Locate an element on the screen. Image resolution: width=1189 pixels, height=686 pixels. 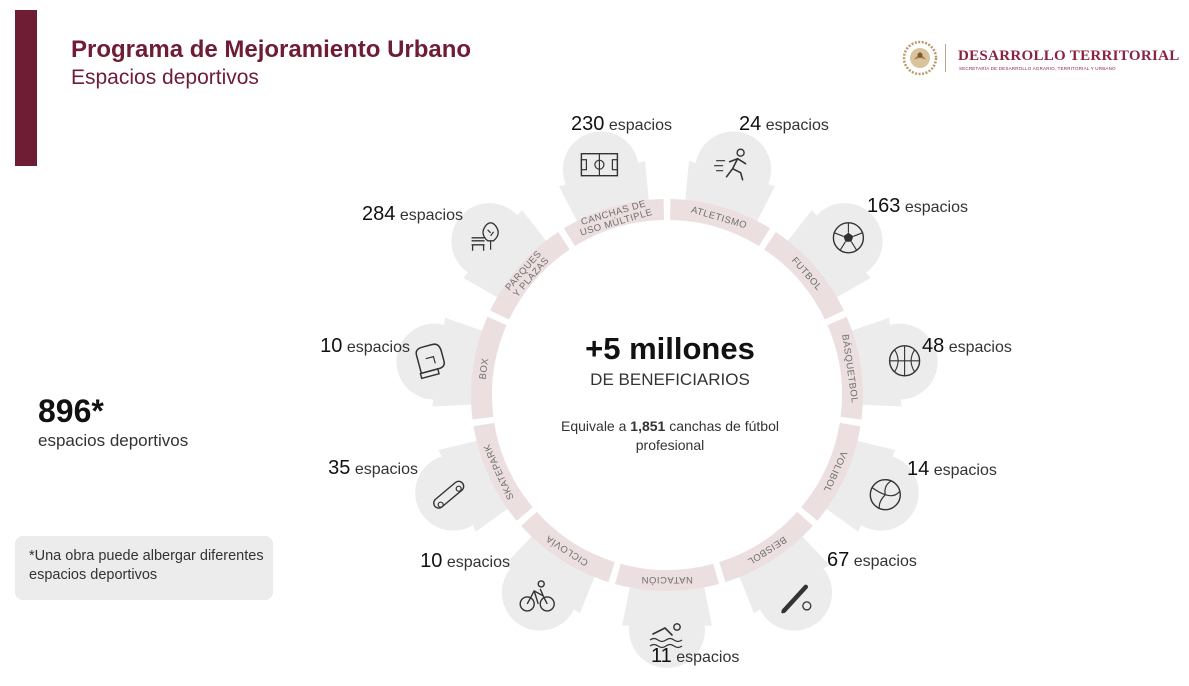
basketball-icon is located at coordinates (904, 361).